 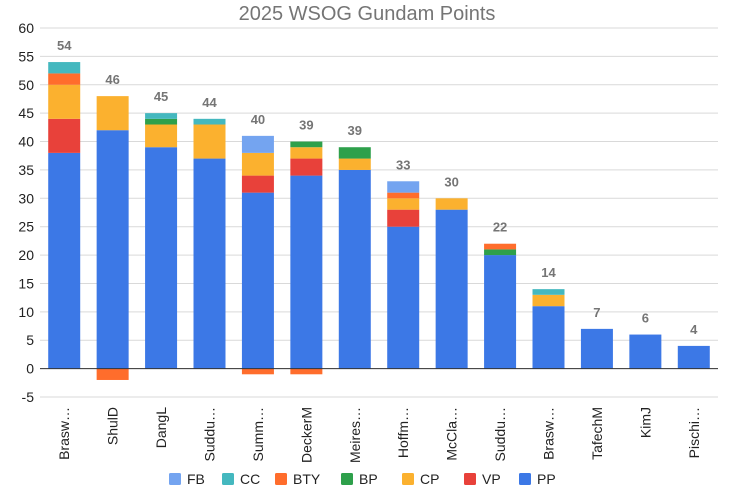 What do you see at coordinates (597, 433) in the screenshot?
I see `x-tick-label: TafechM` at bounding box center [597, 433].